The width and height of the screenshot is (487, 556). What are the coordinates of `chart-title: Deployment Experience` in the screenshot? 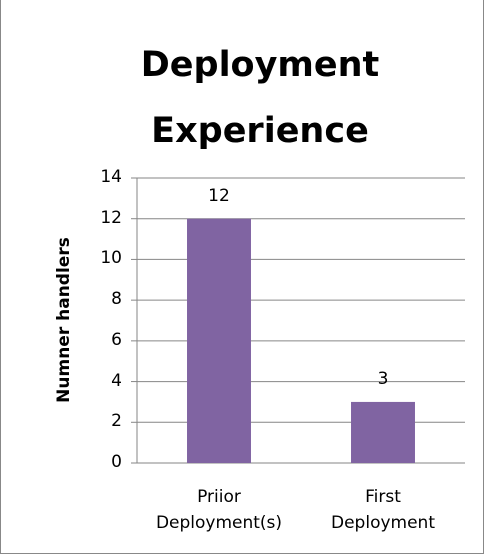 It's located at (260, 98).